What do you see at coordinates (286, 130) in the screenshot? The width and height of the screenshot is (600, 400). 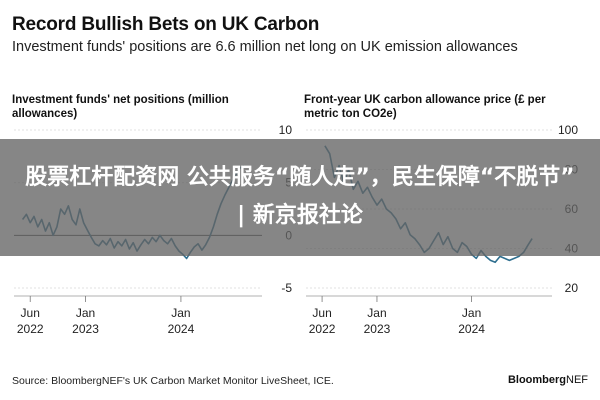 I see `left-y-tick-label: 10` at bounding box center [286, 130].